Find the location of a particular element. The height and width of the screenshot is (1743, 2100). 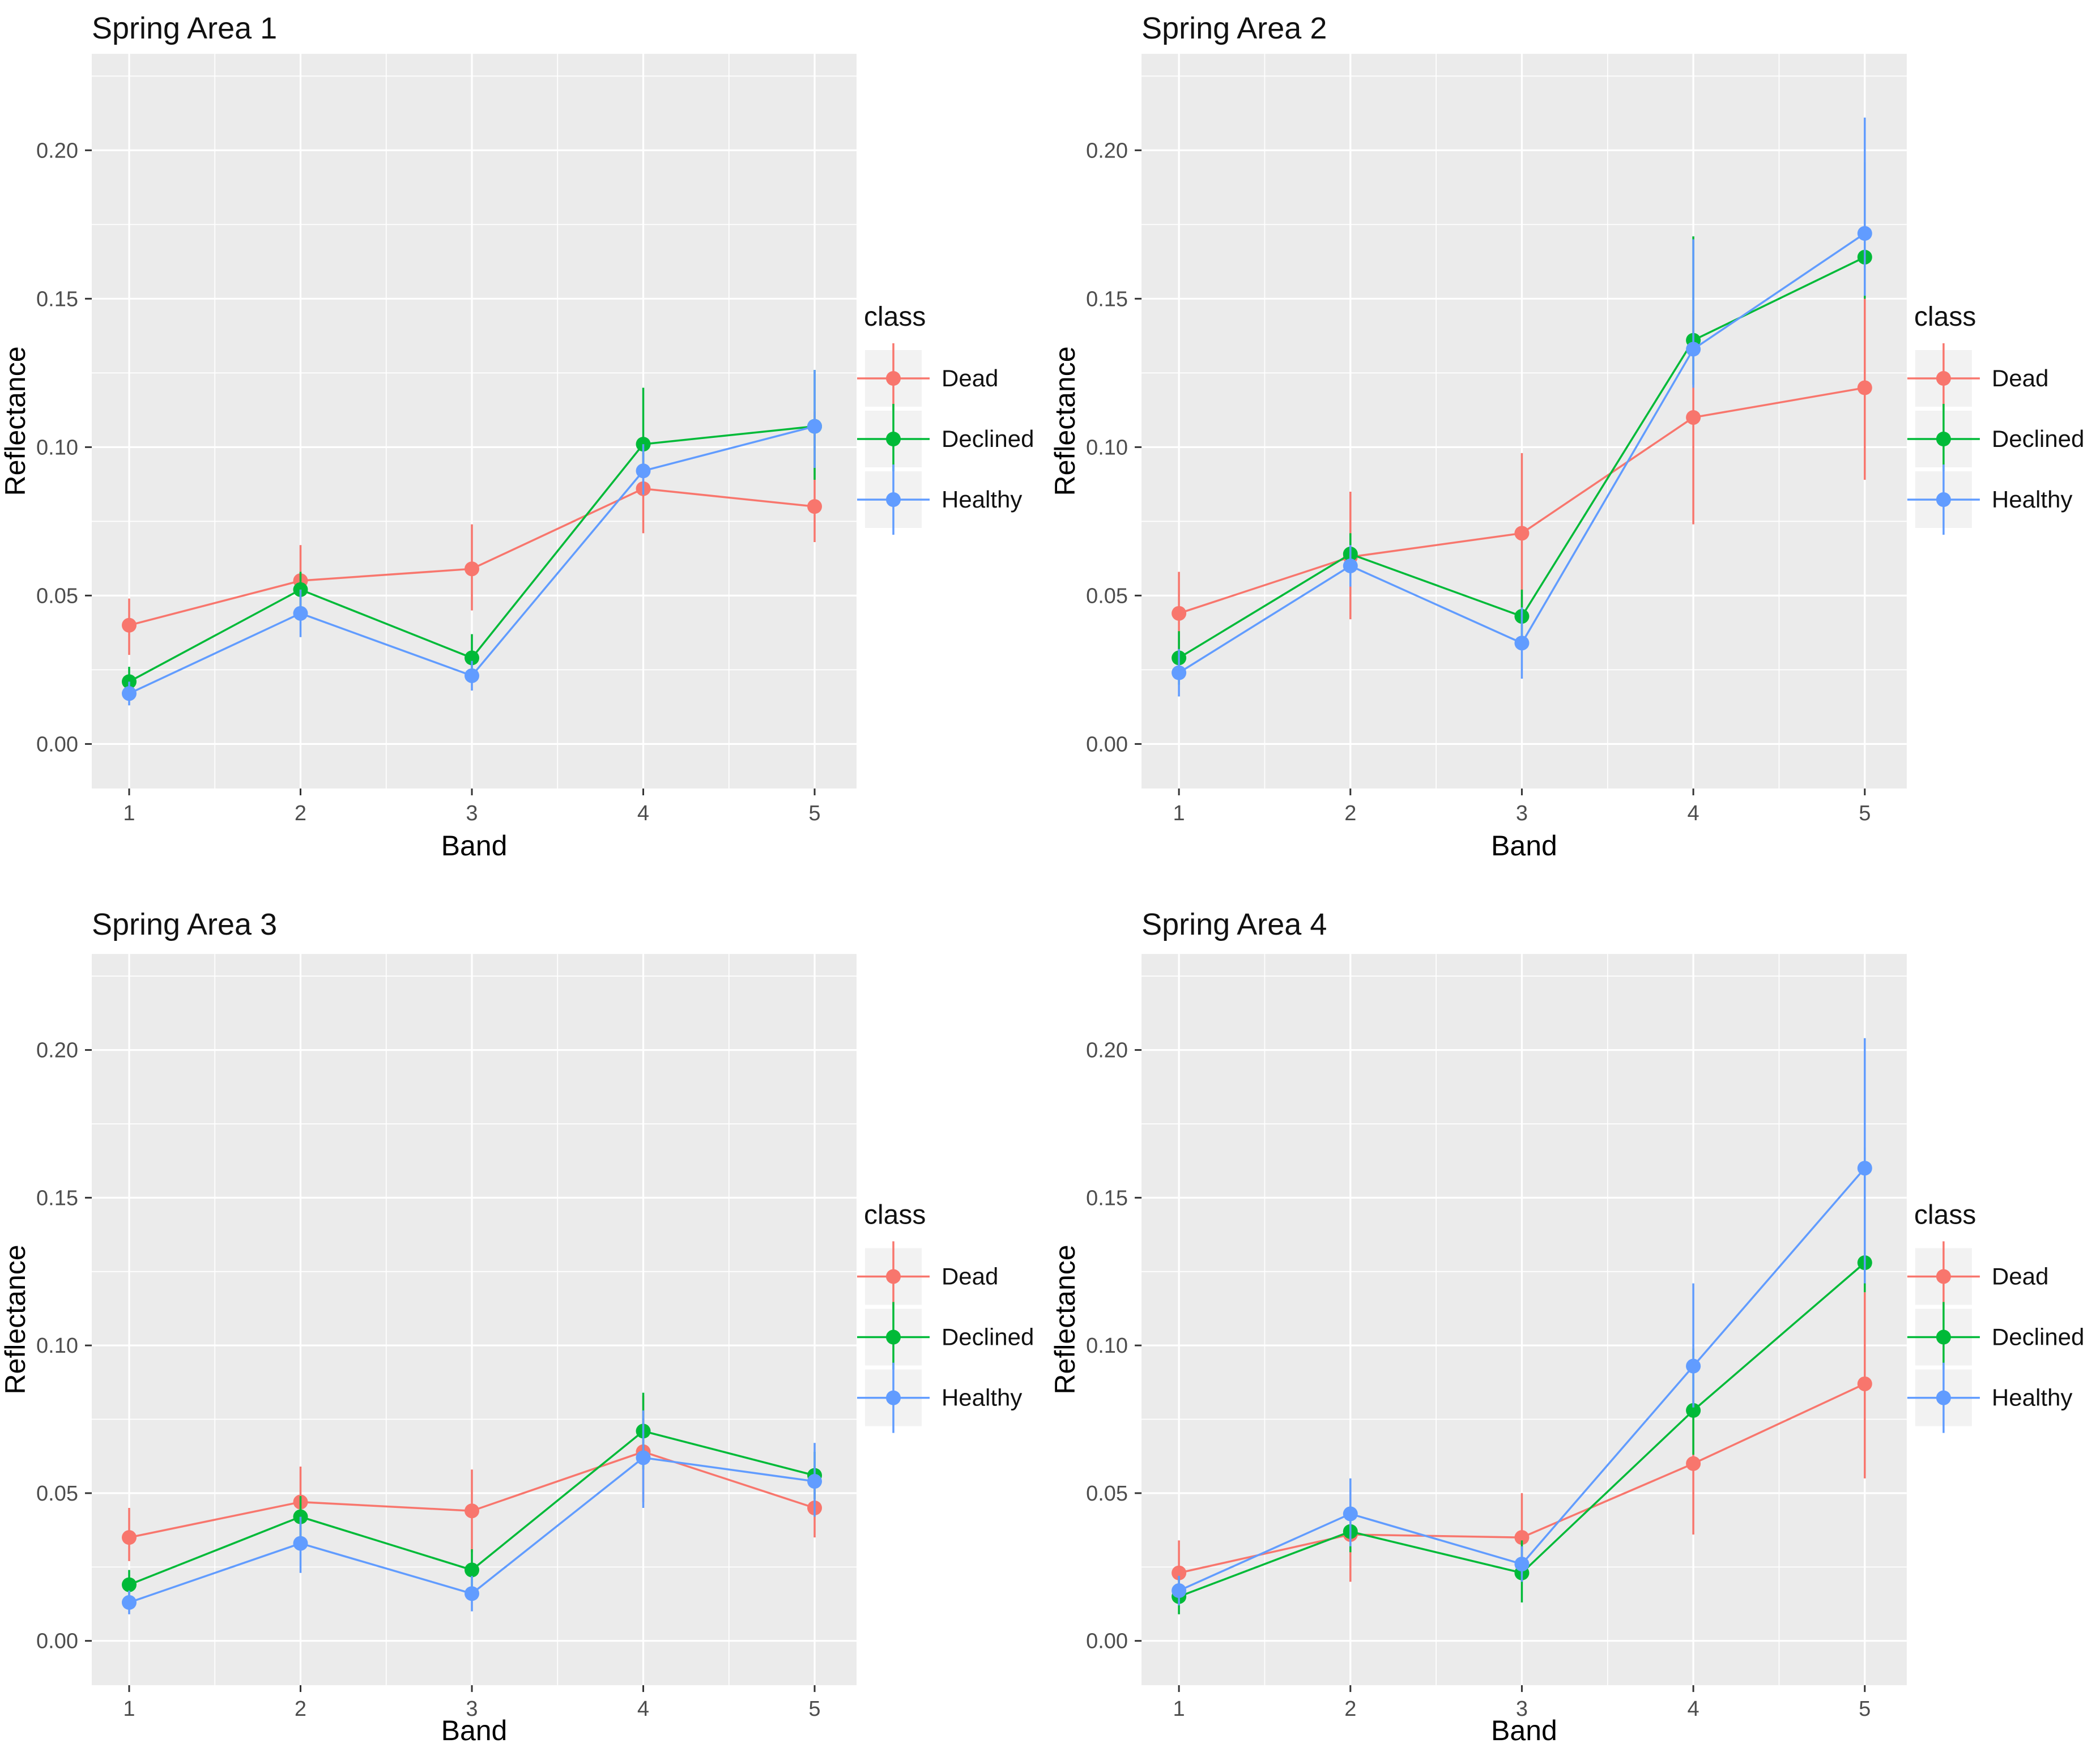

chart-title: Spring Area 1 is located at coordinates (184, 28).